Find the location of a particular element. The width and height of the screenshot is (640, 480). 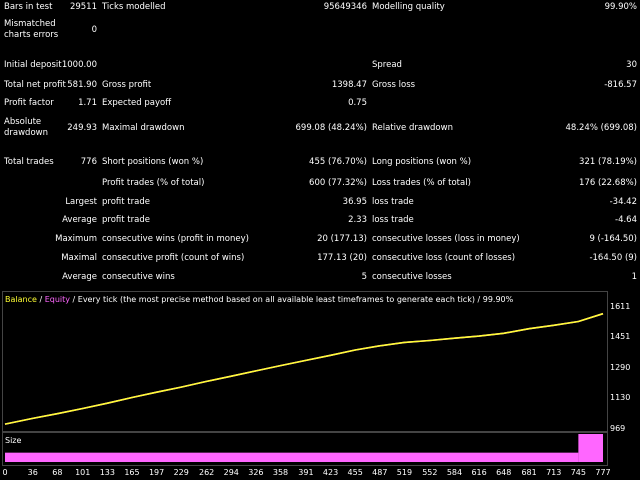

gross-loss-value: -816.57 is located at coordinates (620, 85).